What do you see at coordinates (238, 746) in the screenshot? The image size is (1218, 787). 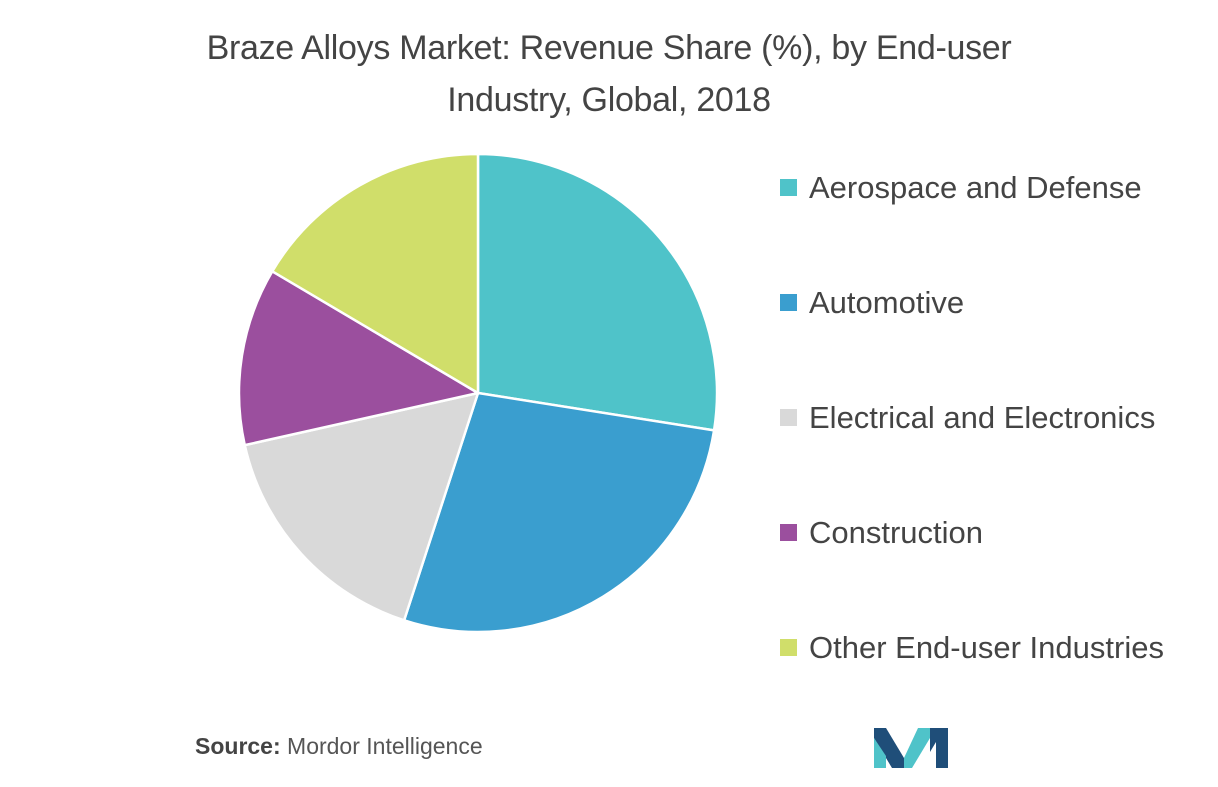 I see `source-label: Source:` at bounding box center [238, 746].